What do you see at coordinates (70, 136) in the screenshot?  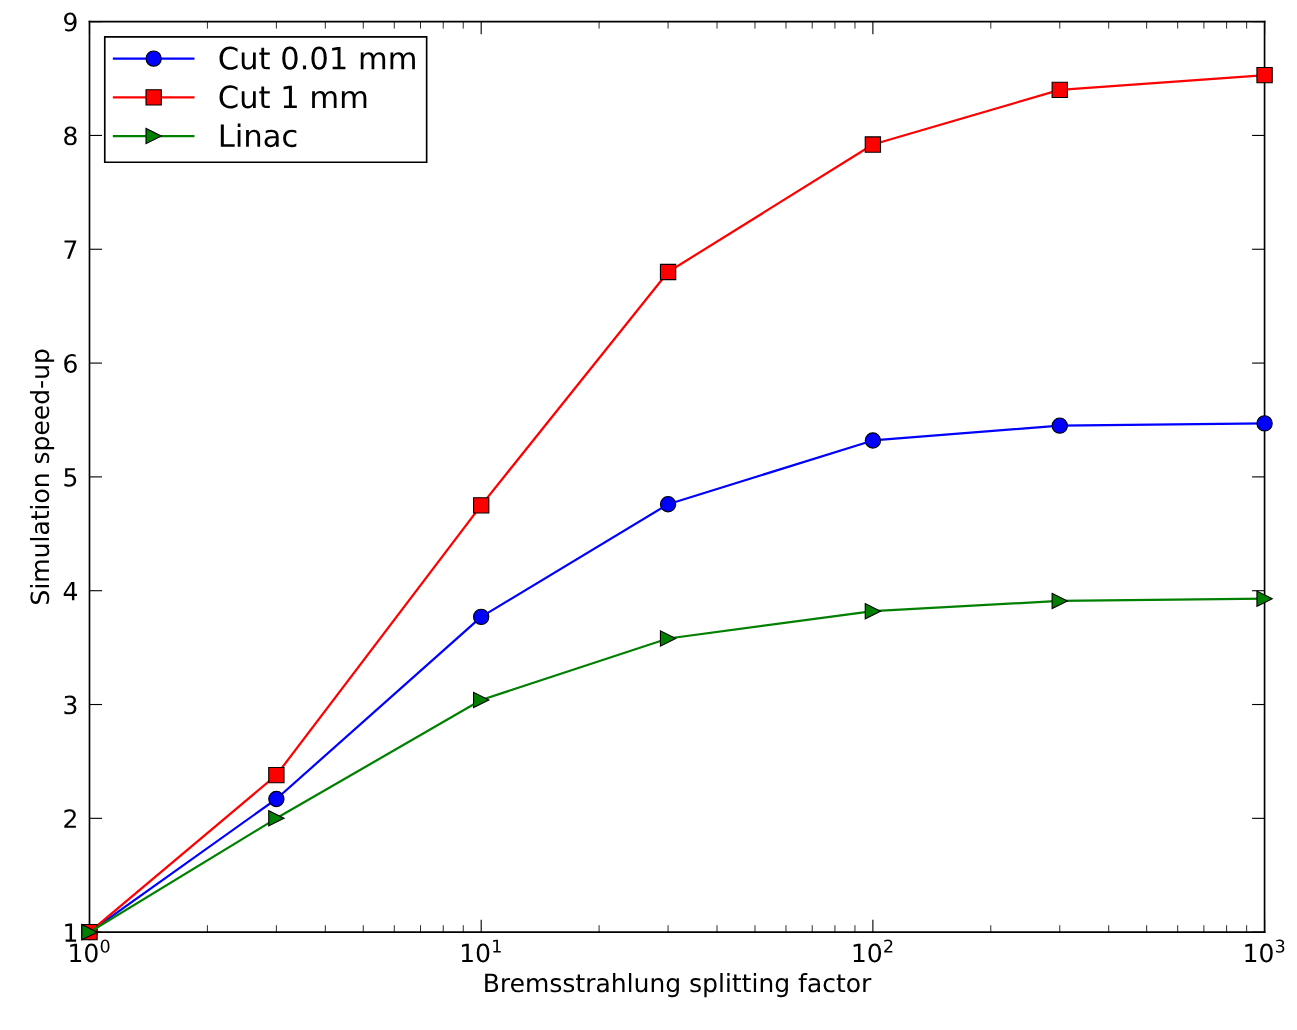 I see `y-tick-label: 8` at bounding box center [70, 136].